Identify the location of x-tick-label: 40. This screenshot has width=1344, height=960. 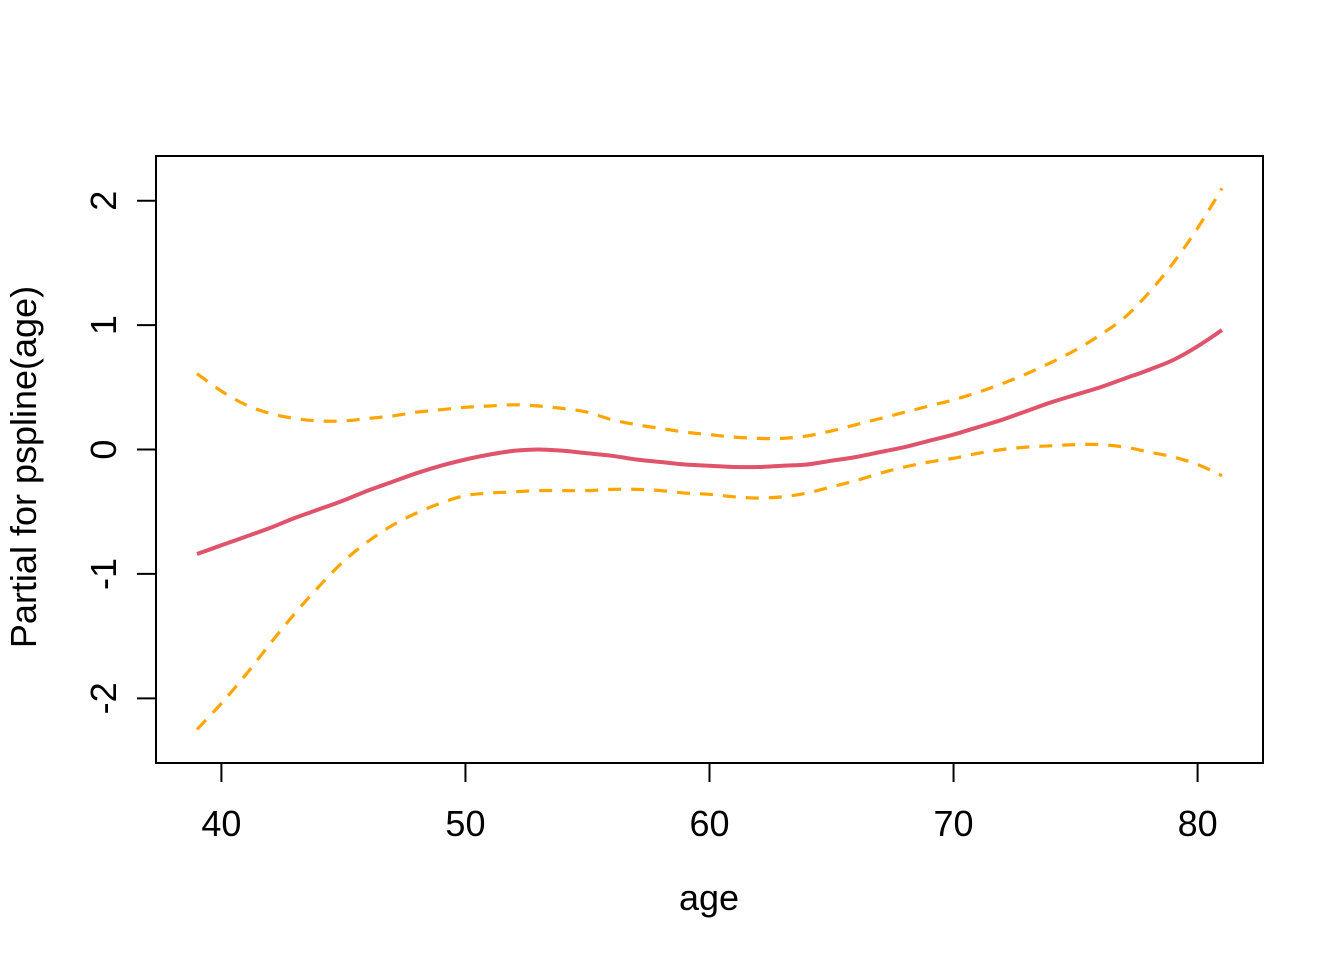
(221, 823).